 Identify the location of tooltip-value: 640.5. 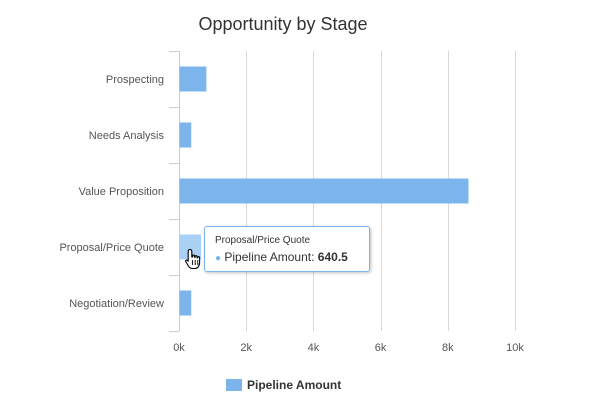
(332, 257).